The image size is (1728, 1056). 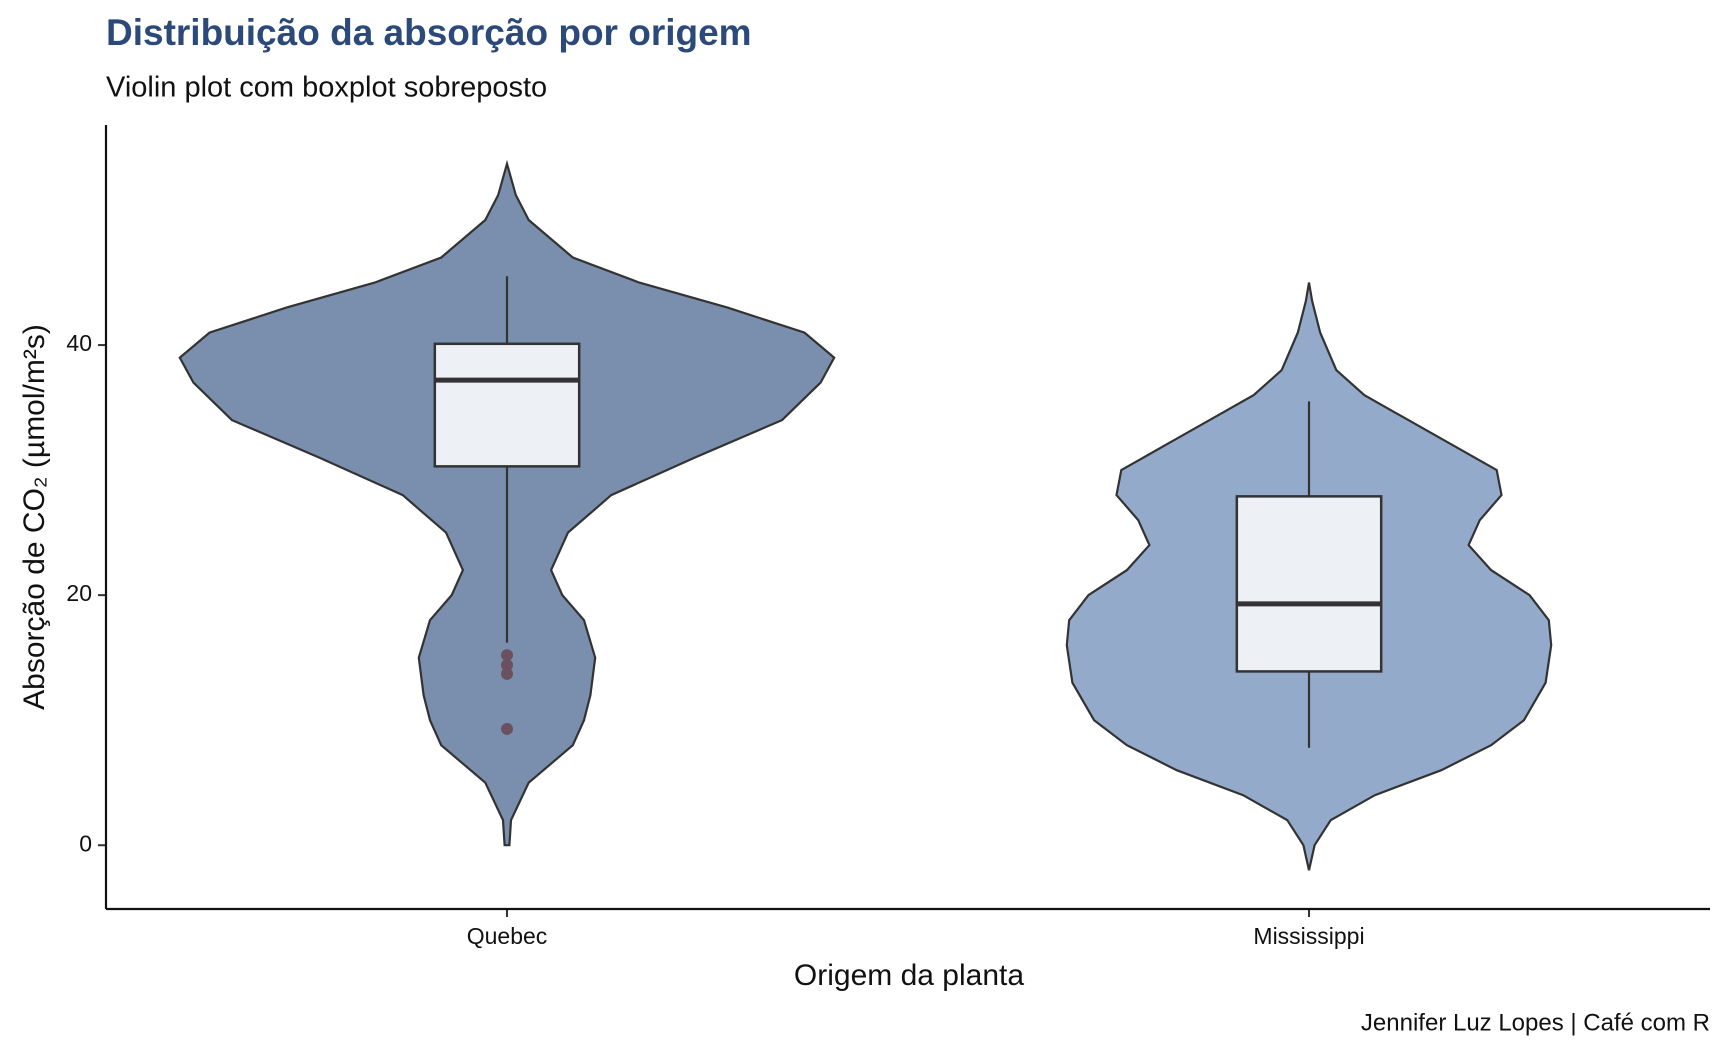 I want to click on x-tick-label: Mississippi, so click(x=1308, y=936).